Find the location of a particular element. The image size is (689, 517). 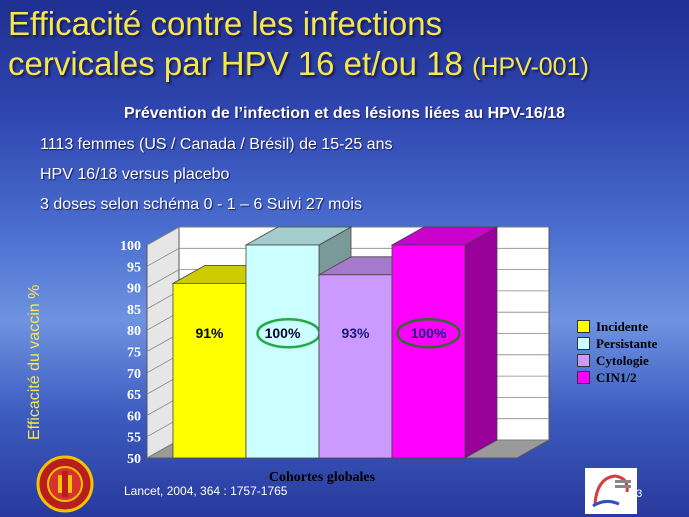

legend-label: Incidente is located at coordinates (622, 326).